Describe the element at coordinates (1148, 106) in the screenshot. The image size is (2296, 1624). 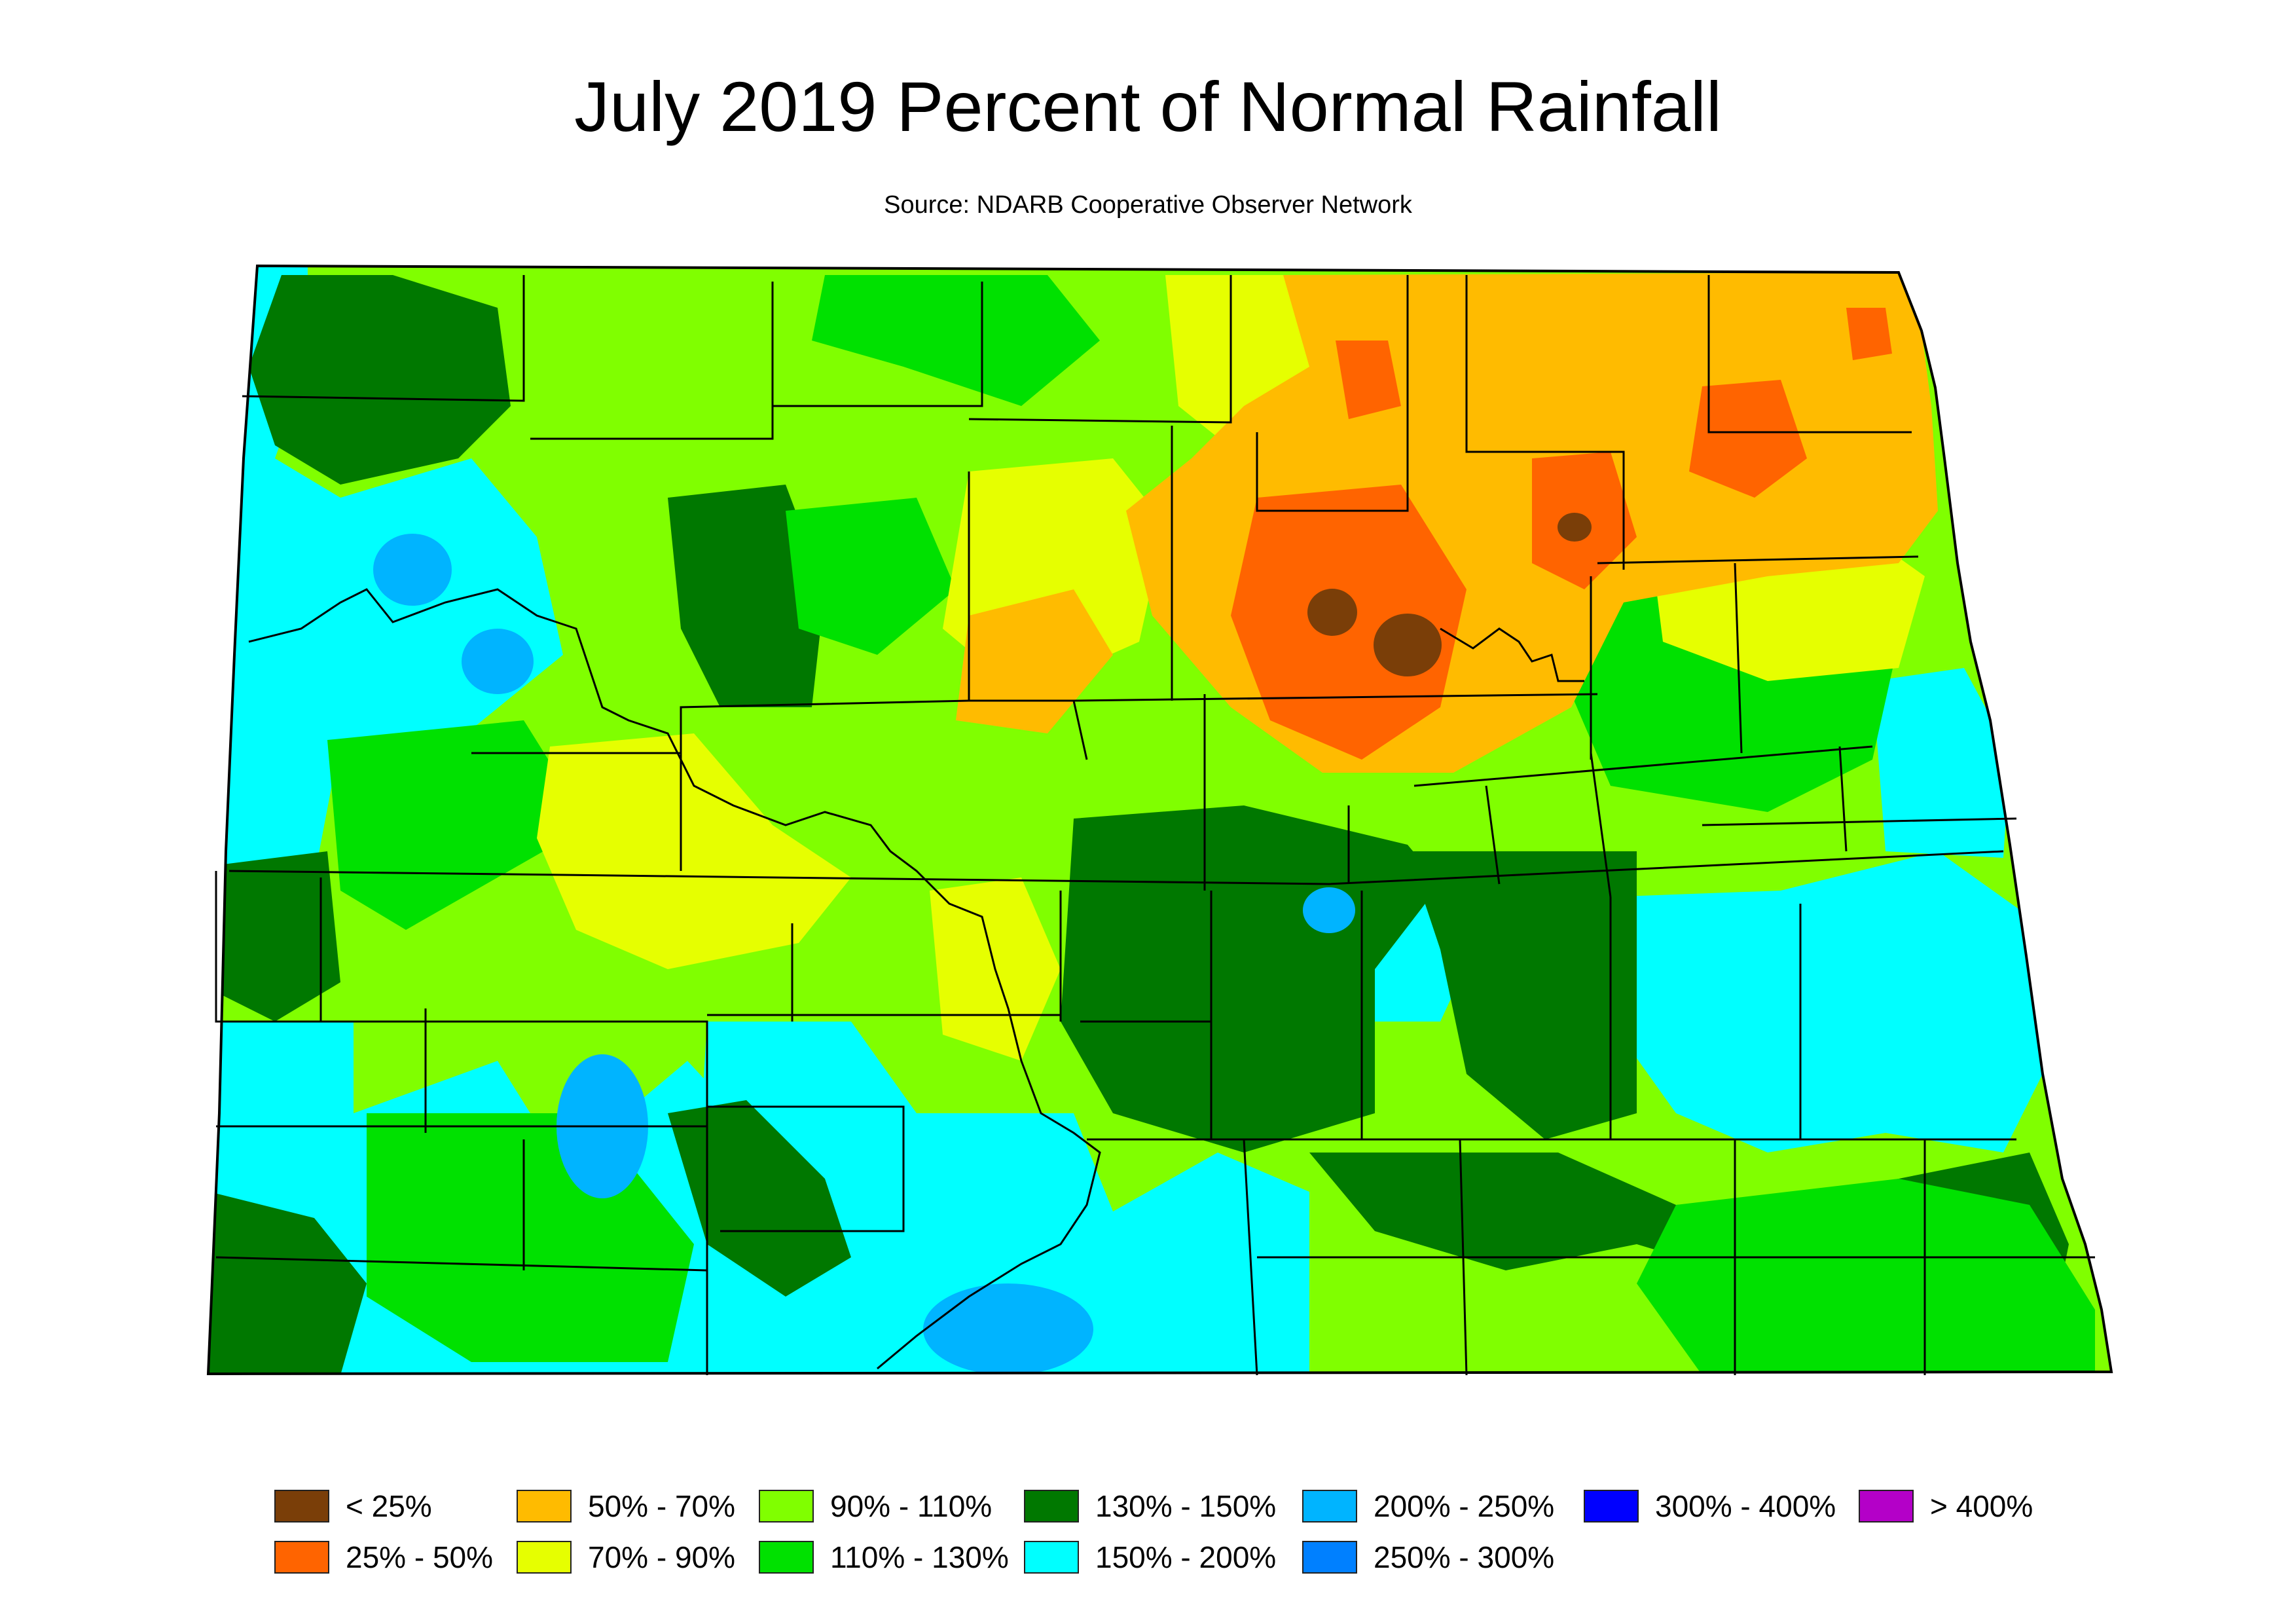
I see `map-title: July 2019 Percent of Normal Rainfall` at that location.